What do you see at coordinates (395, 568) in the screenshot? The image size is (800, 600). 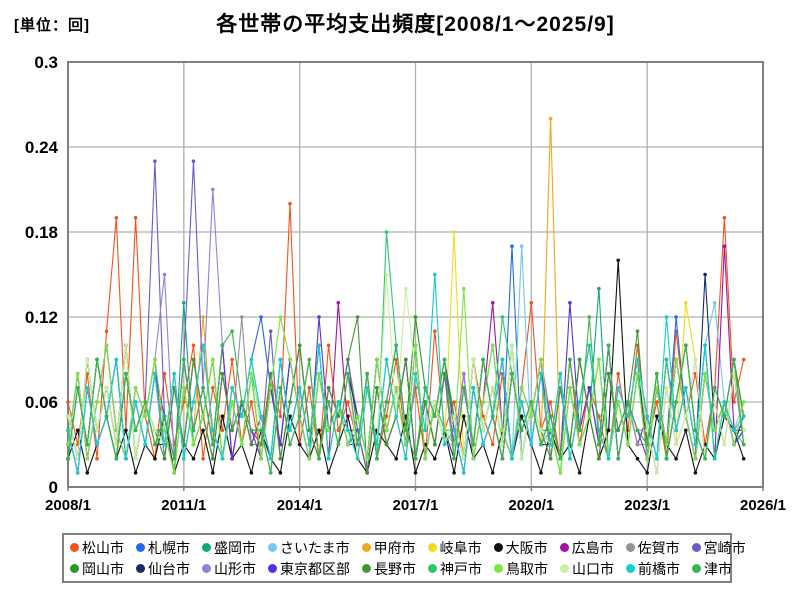 I see `legend-item-label: 長野市` at bounding box center [395, 568].